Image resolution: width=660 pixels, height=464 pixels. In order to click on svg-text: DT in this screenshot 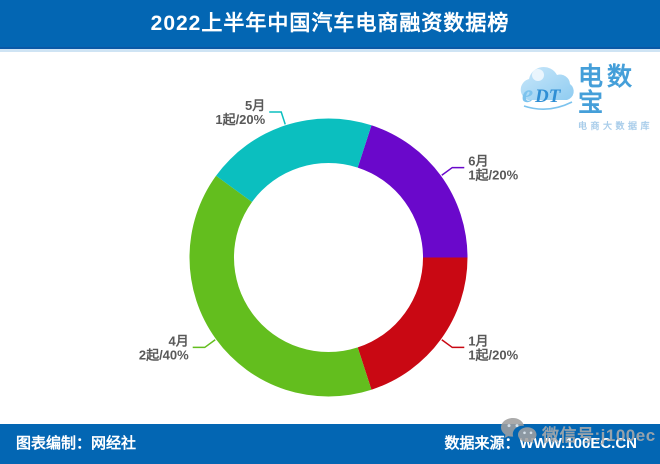, I will do `click(548, 96)`.